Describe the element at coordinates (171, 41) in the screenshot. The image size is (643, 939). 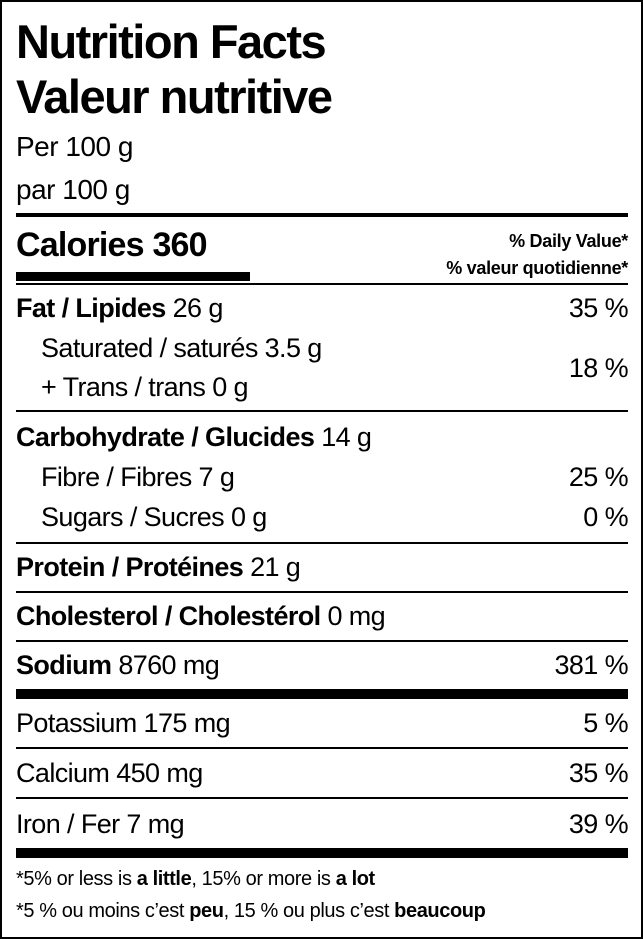
I see `title-en: Nutrition Facts` at that location.